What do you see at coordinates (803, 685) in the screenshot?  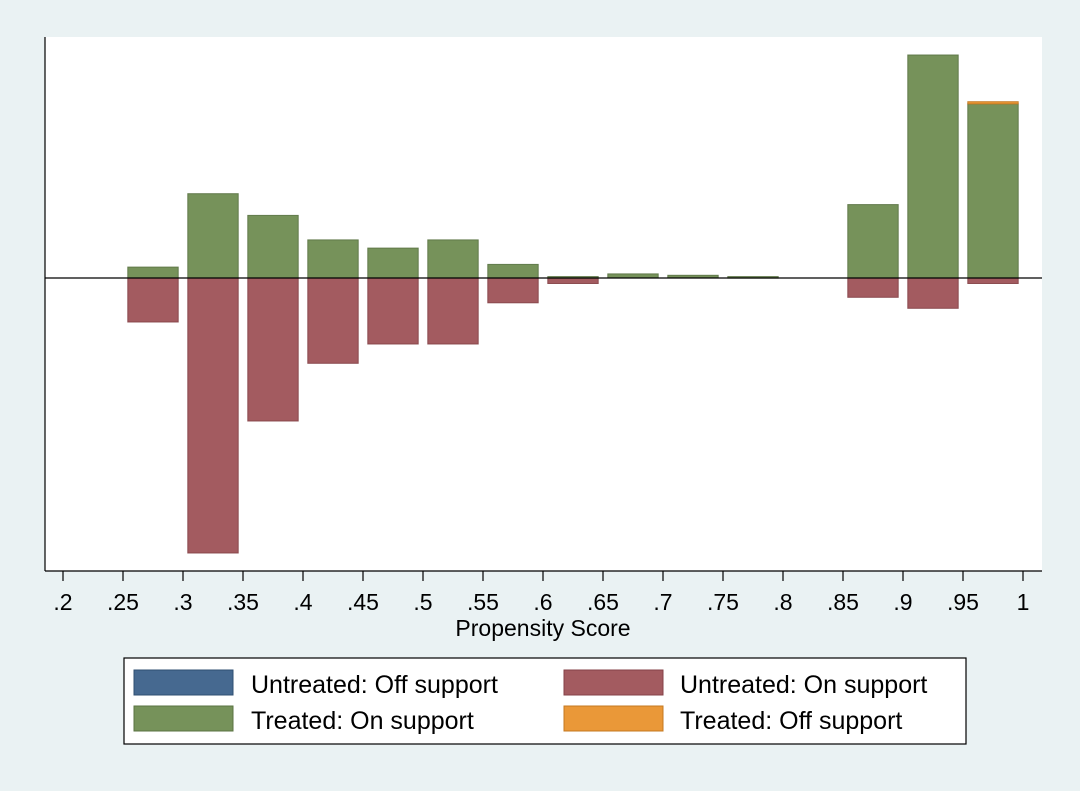 I see `legend-label-untreated-on-support: Untreated: On support` at bounding box center [803, 685].